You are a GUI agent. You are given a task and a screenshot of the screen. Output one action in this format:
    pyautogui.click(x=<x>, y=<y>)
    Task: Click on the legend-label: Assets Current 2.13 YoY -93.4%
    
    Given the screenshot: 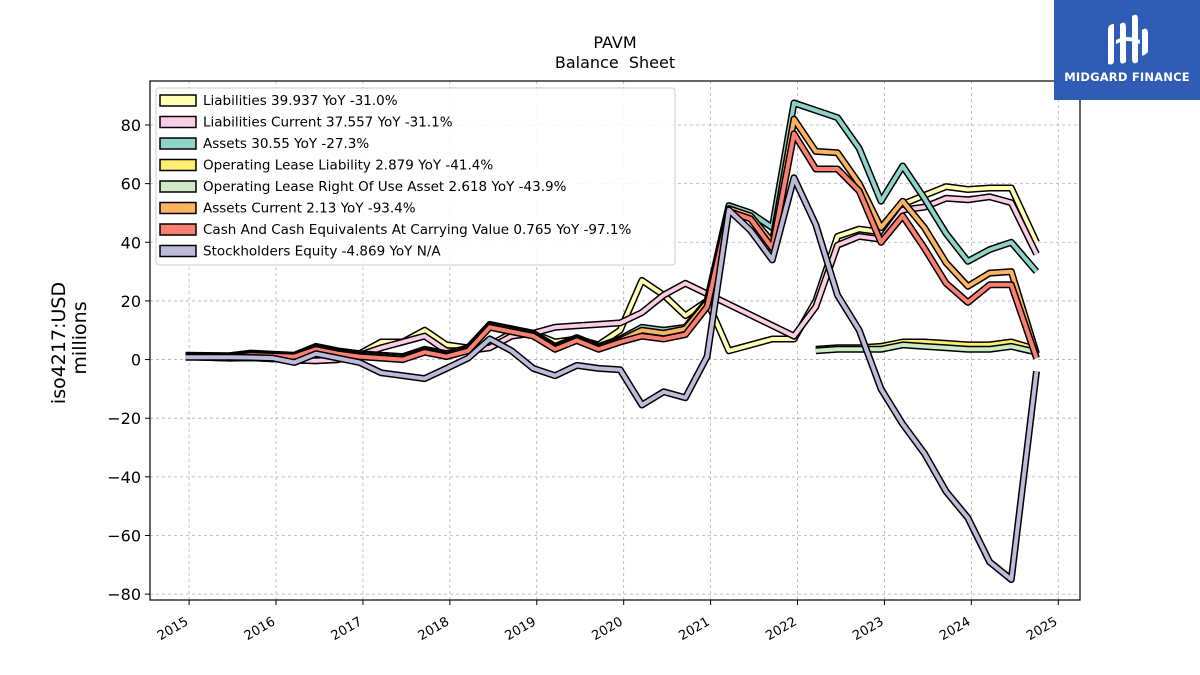 What is the action you would take?
    pyautogui.click(x=309, y=209)
    